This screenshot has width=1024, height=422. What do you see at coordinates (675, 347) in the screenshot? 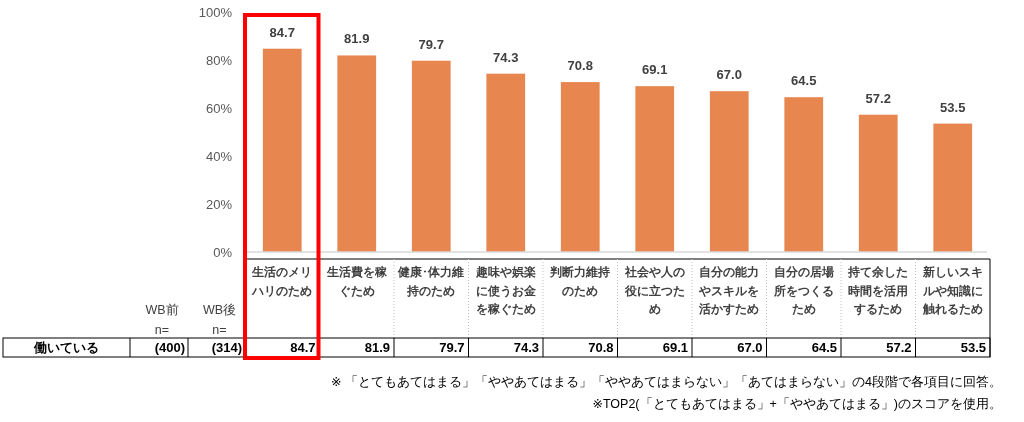
I see `data-label: 69.1` at bounding box center [675, 347].